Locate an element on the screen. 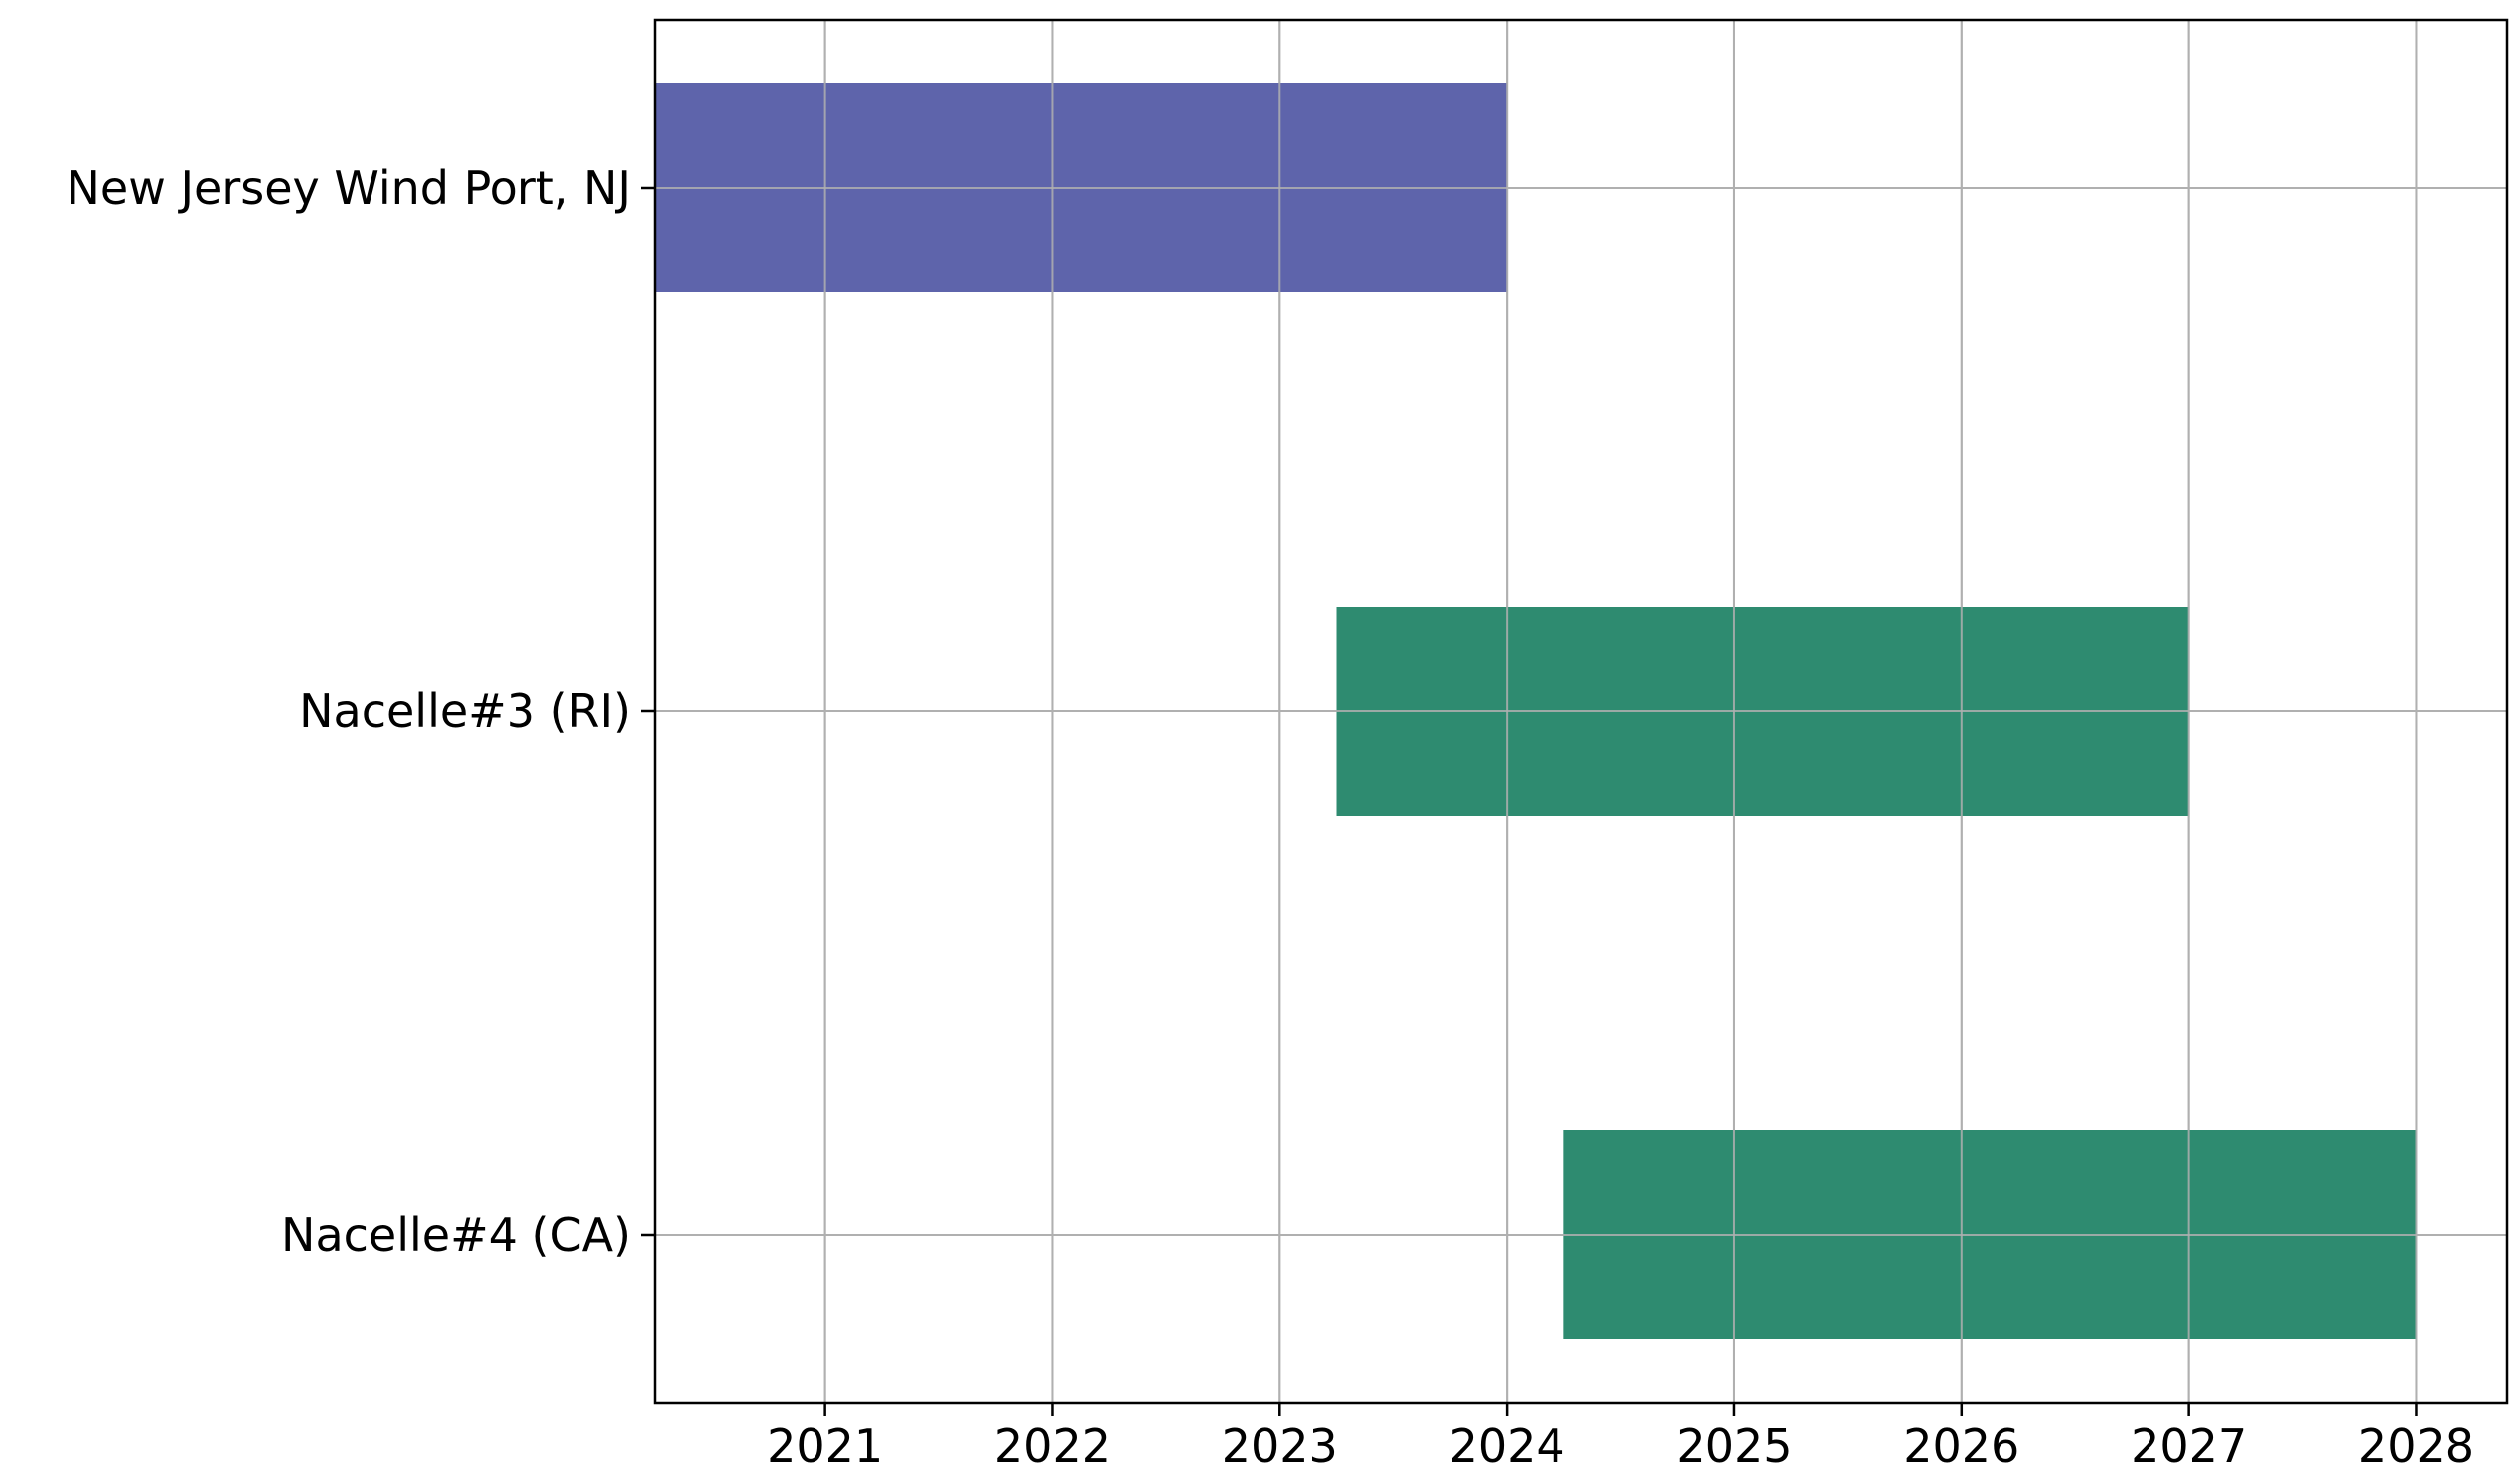 The height and width of the screenshot is (1483, 2520). x-tick-label: 2025 is located at coordinates (1734, 1446).